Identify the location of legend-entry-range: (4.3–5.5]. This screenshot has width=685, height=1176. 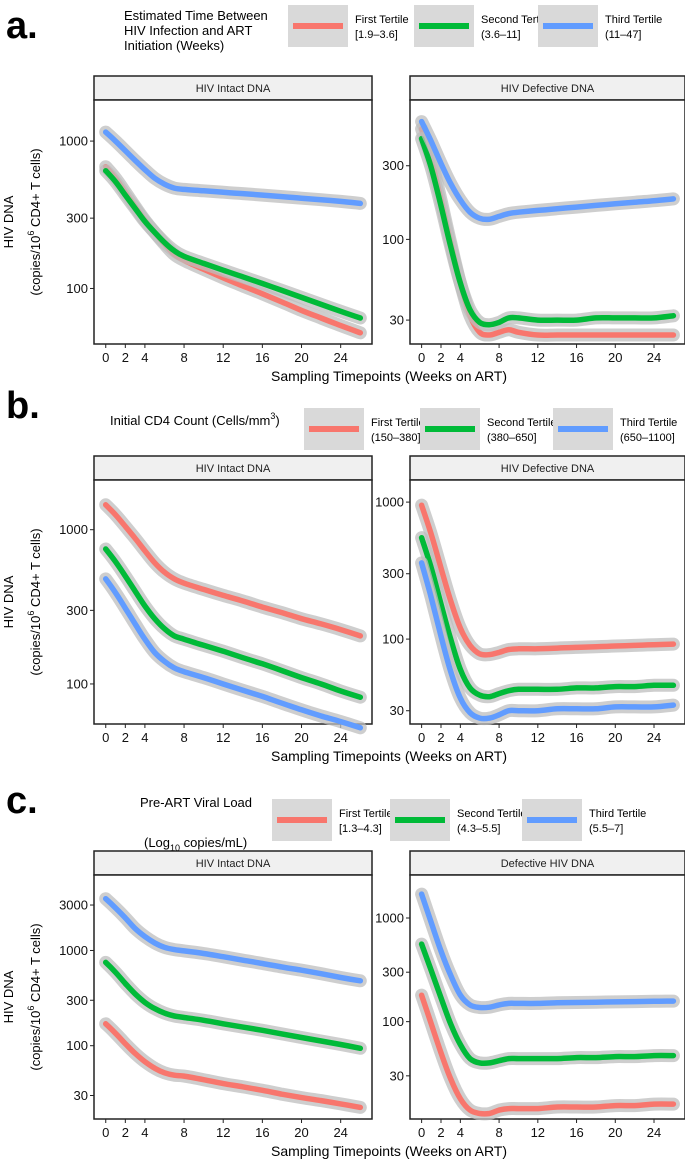
(478, 829).